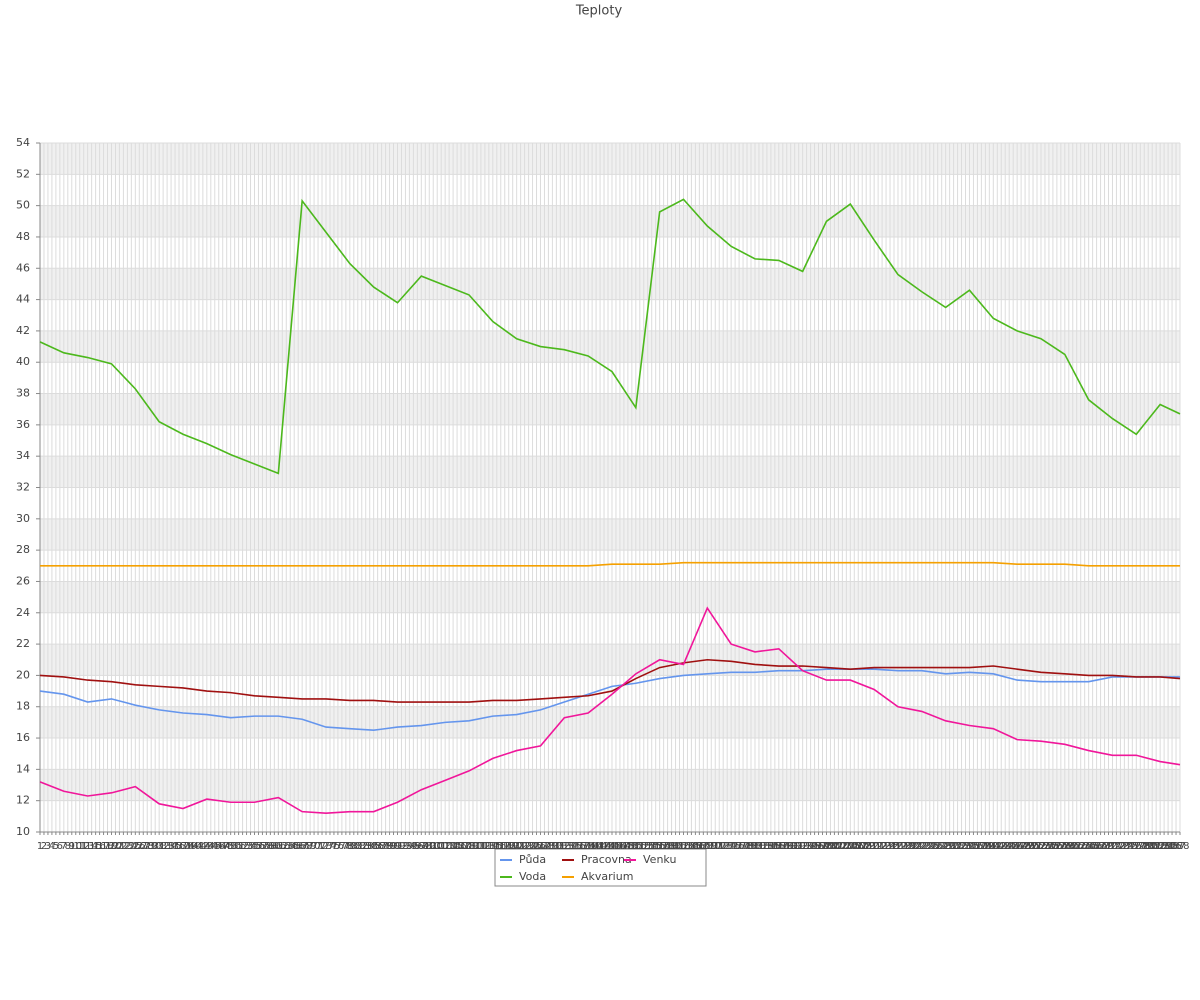  What do you see at coordinates (202, 846) in the screenshot?
I see `x-tick-label: 42` at bounding box center [202, 846].